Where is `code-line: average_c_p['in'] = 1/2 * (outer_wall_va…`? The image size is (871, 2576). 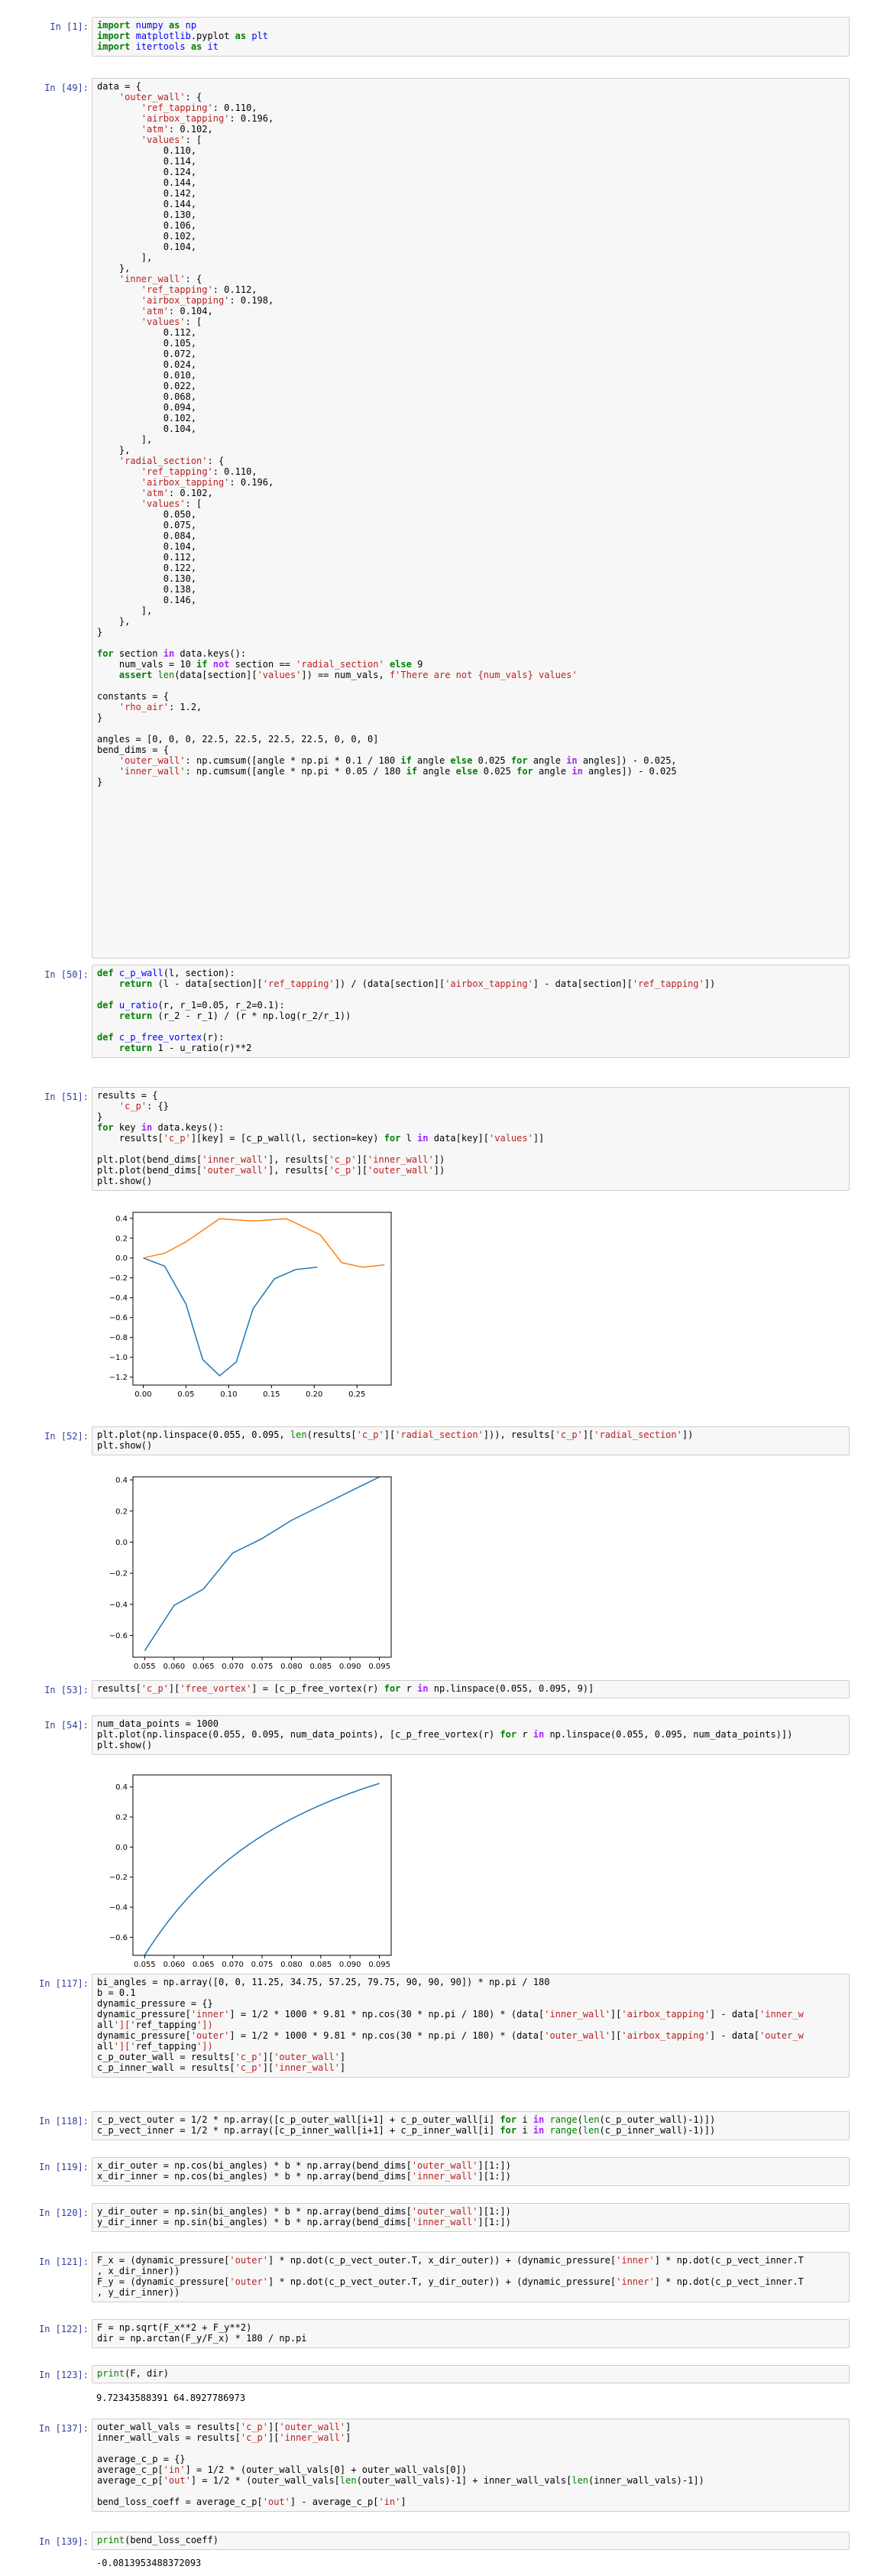
code-line: average_c_p['in'] = 1/2 * (outer_wall_va… is located at coordinates (471, 2469).